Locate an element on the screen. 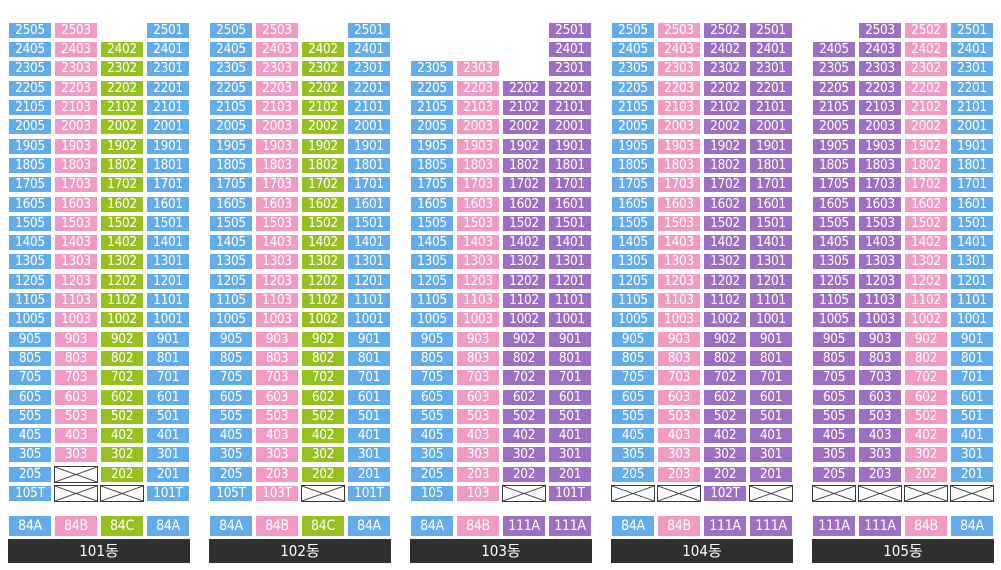 This screenshot has width=1001, height=570. unit-cell: 2105 is located at coordinates (432, 107).